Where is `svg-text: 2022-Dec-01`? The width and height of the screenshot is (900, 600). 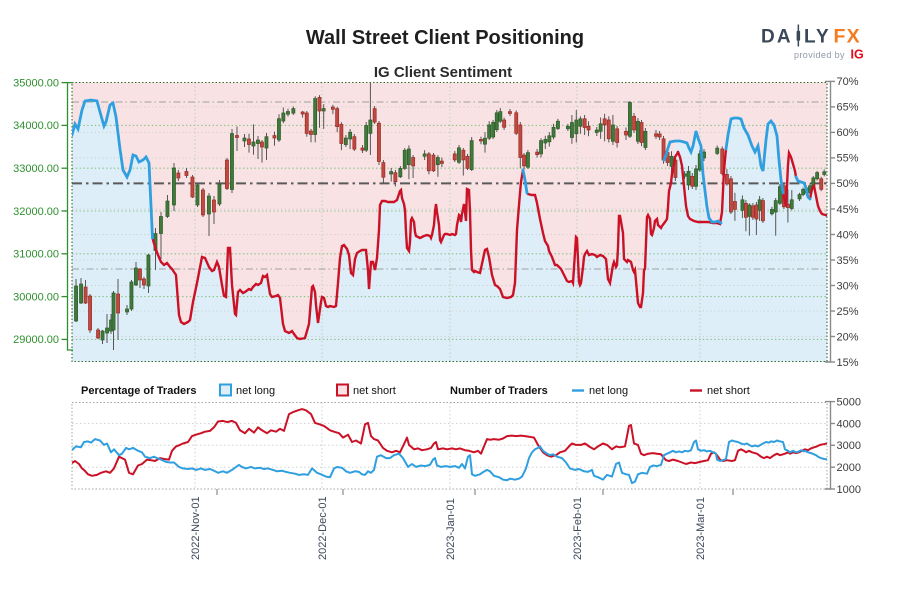
svg-text: 2022-Dec-01 is located at coordinates (323, 528).